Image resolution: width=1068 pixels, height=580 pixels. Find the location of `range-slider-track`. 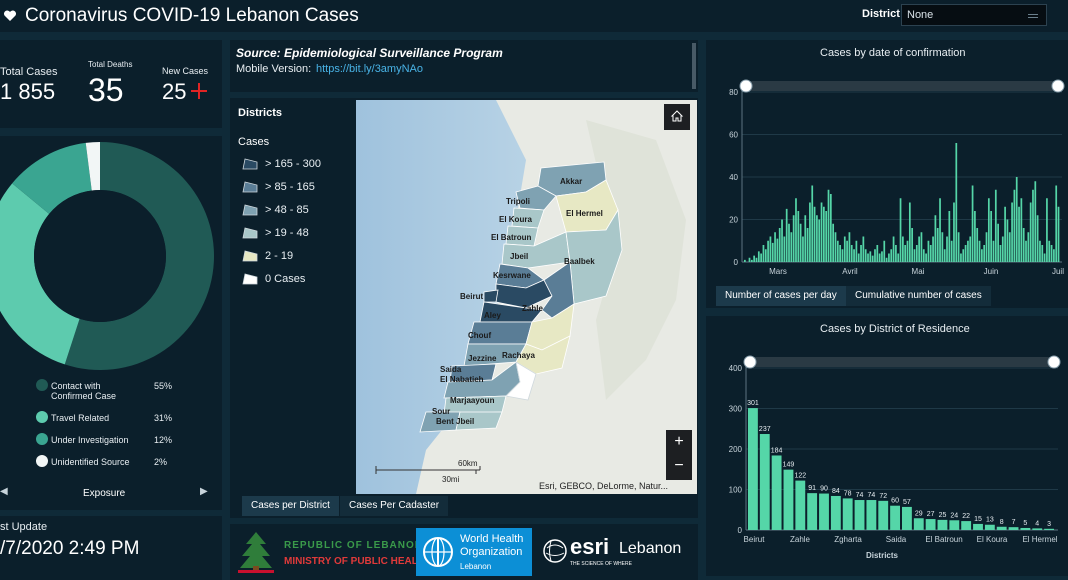

range-slider-track is located at coordinates (902, 362).